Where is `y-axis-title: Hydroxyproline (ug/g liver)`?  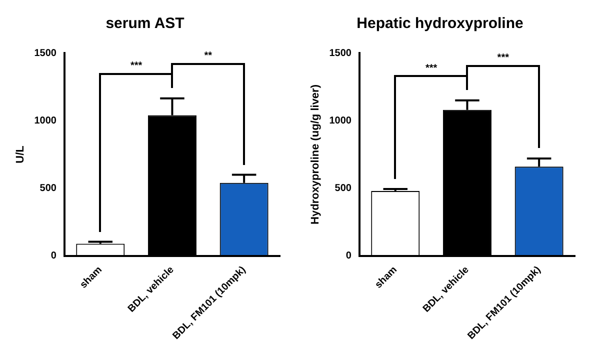
y-axis-title: Hydroxyproline (ug/g liver) is located at coordinates (316, 154).